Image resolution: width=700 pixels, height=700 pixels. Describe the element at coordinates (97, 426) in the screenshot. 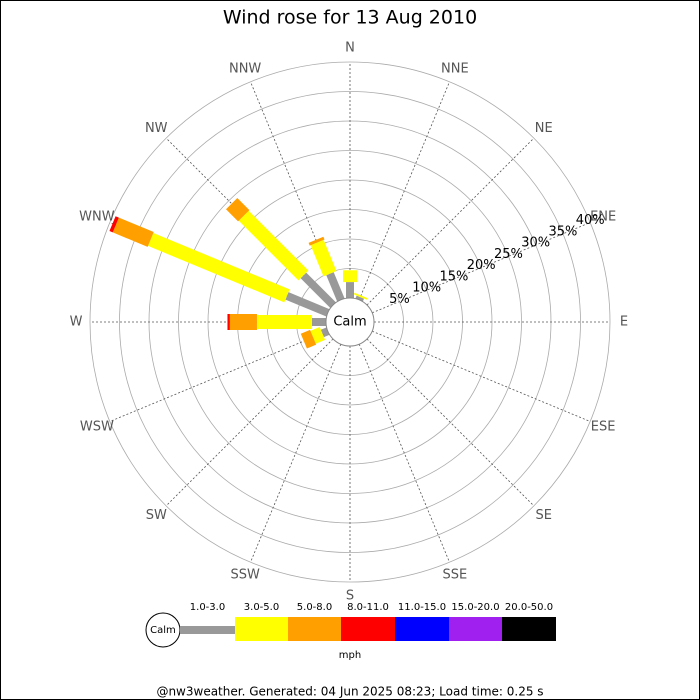

I see `direction-label: WSW` at that location.